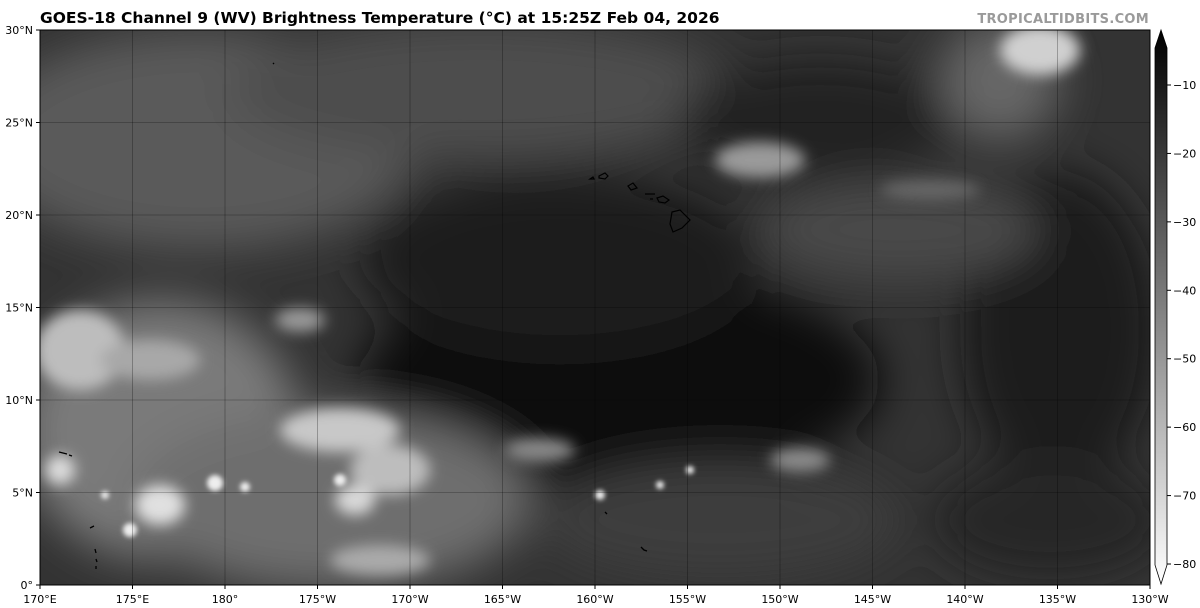 Image resolution: width=1200 pixels, height=608 pixels. I want to click on x-tick-label: 180°, so click(225, 599).